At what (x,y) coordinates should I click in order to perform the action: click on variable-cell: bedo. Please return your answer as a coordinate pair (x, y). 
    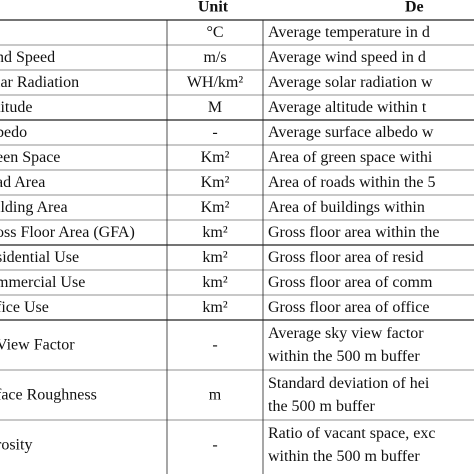
    Looking at the image, I should click on (13, 132).